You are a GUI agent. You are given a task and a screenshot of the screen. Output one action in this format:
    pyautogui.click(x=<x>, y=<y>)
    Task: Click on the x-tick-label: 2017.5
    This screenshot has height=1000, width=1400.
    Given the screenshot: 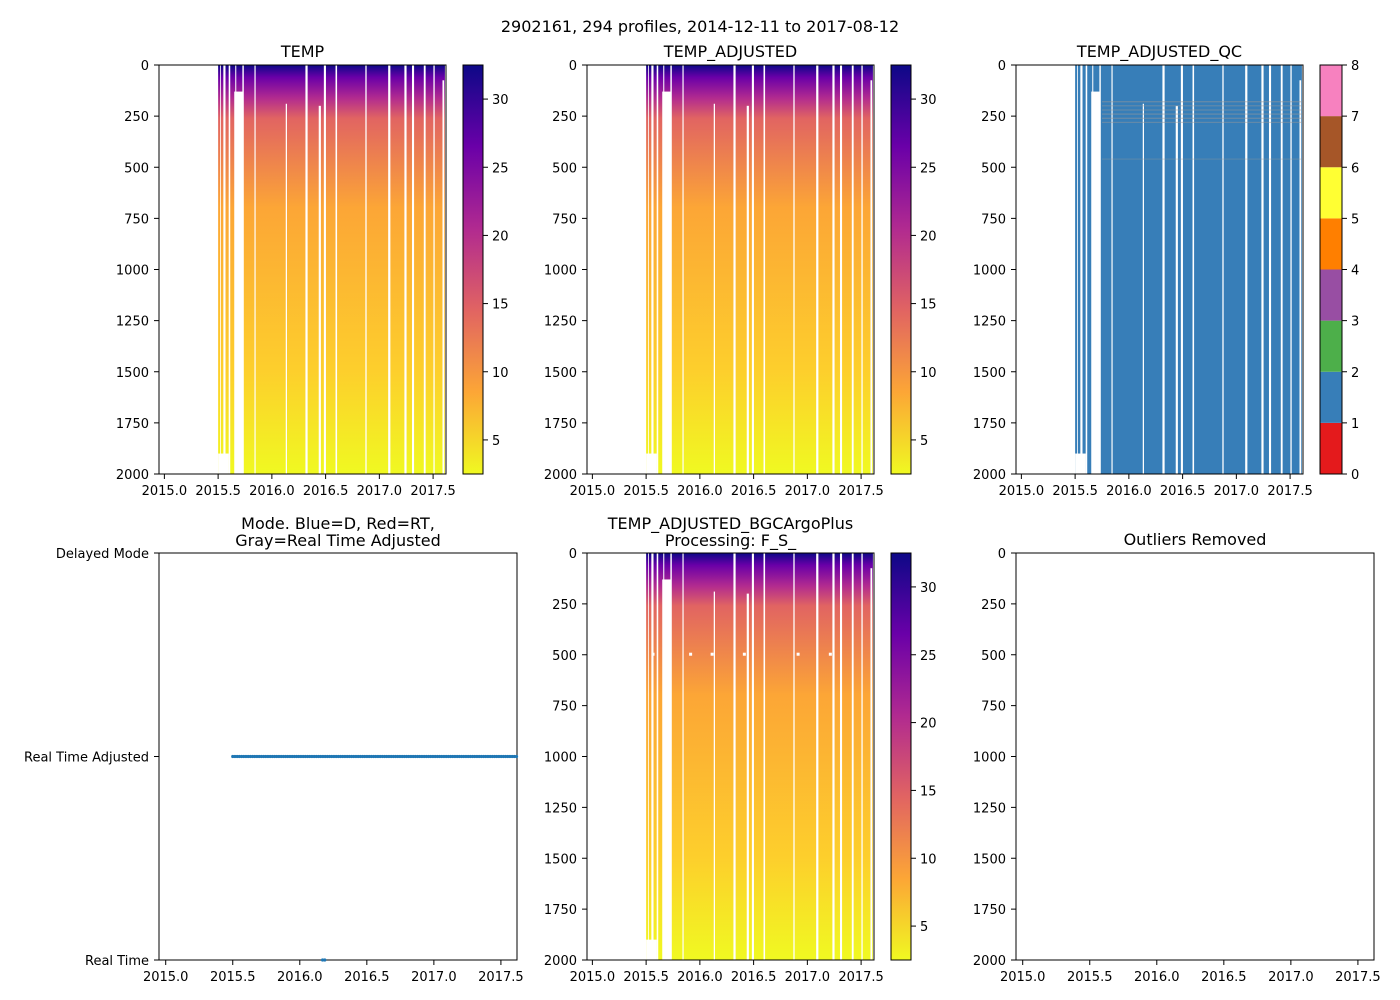 What is the action you would take?
    pyautogui.click(x=1358, y=977)
    